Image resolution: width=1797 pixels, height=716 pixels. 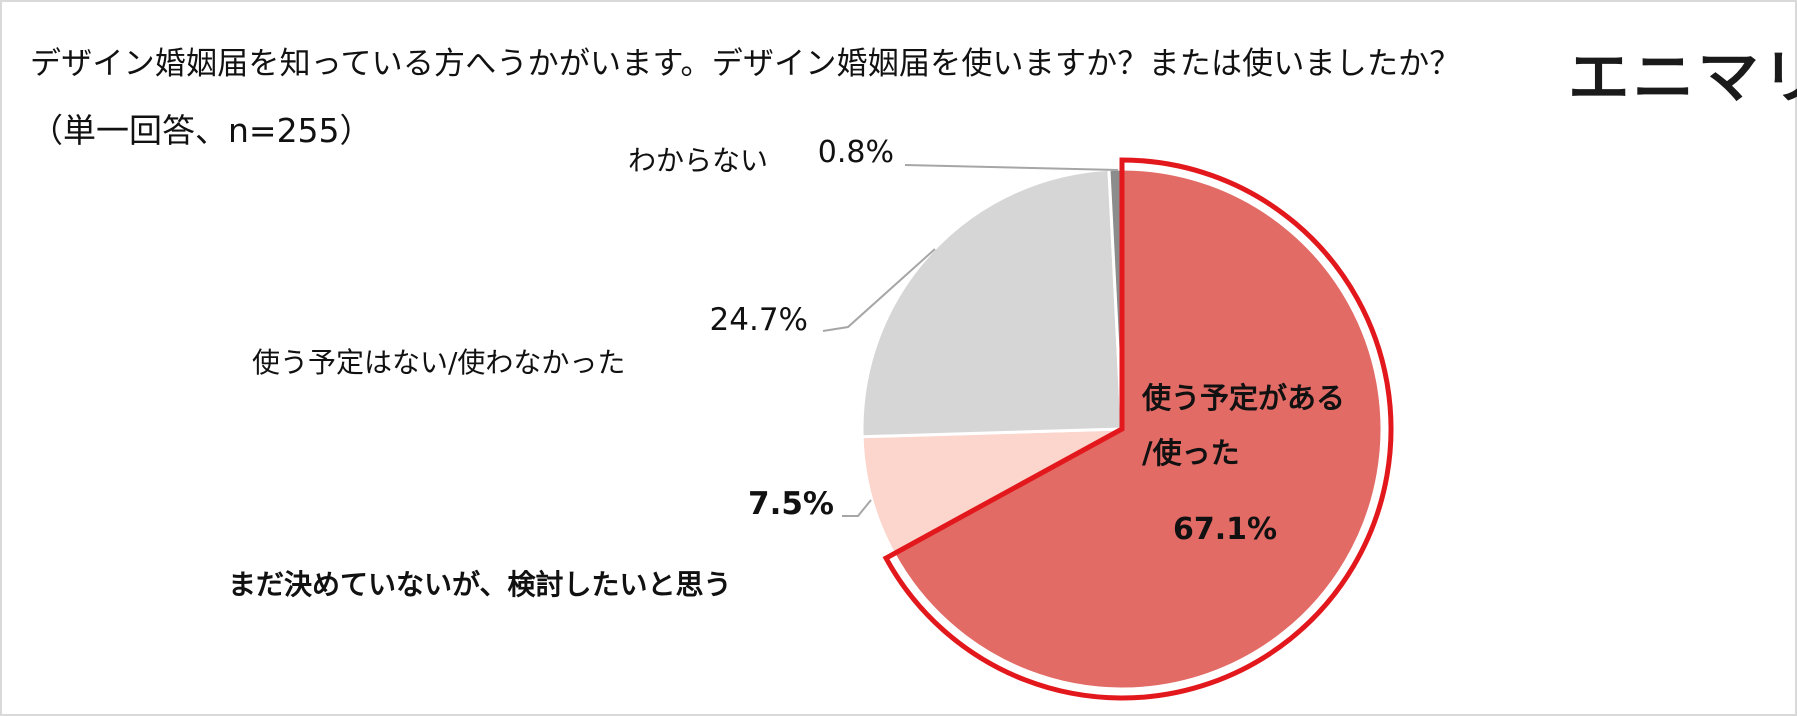 I want to click on slice-value-4: 0.8%, so click(x=856, y=152).